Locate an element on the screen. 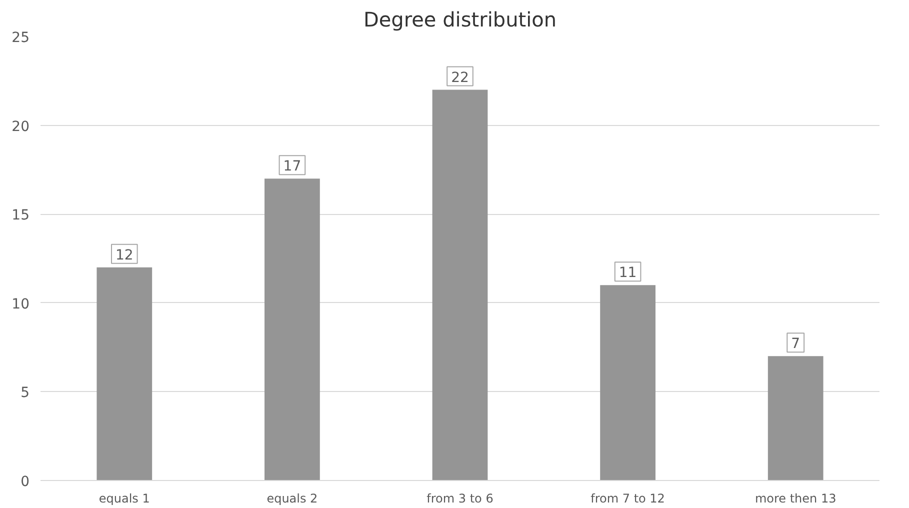 The height and width of the screenshot is (508, 909). data-label: 22 is located at coordinates (460, 78).